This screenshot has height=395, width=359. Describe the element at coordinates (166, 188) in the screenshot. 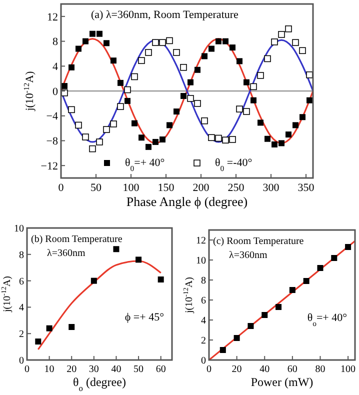

I see `x-tick-label: 150` at that location.